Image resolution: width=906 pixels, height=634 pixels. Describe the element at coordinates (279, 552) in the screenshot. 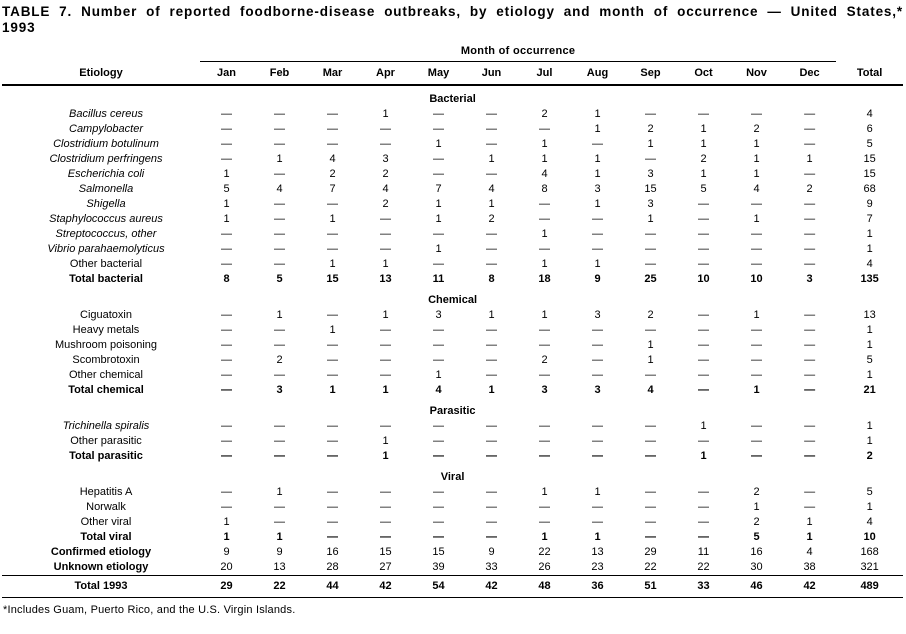

I see `cell-feb: 9` at that location.